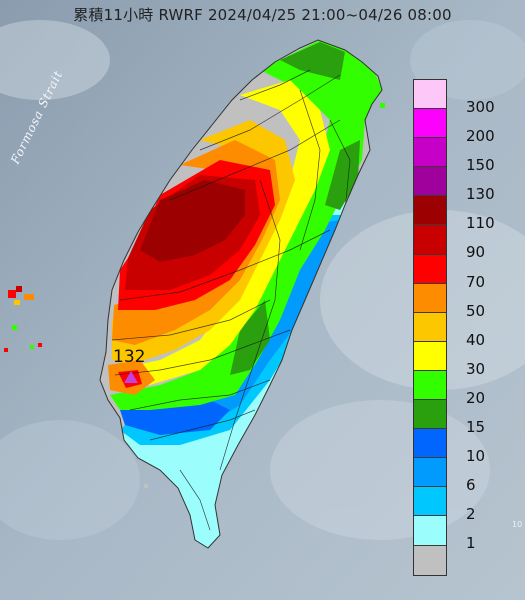 This screenshot has width=525, height=600. Describe the element at coordinates (471, 543) in the screenshot. I see `legend-label: 1` at that location.